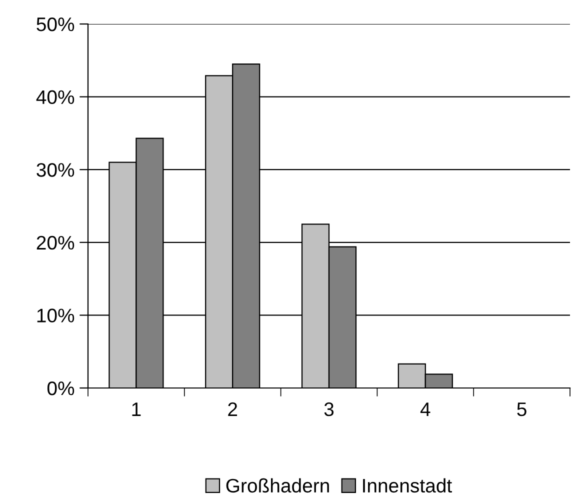 The height and width of the screenshot is (504, 580). I want to click on legend-label: Innenstadt, so click(407, 485).